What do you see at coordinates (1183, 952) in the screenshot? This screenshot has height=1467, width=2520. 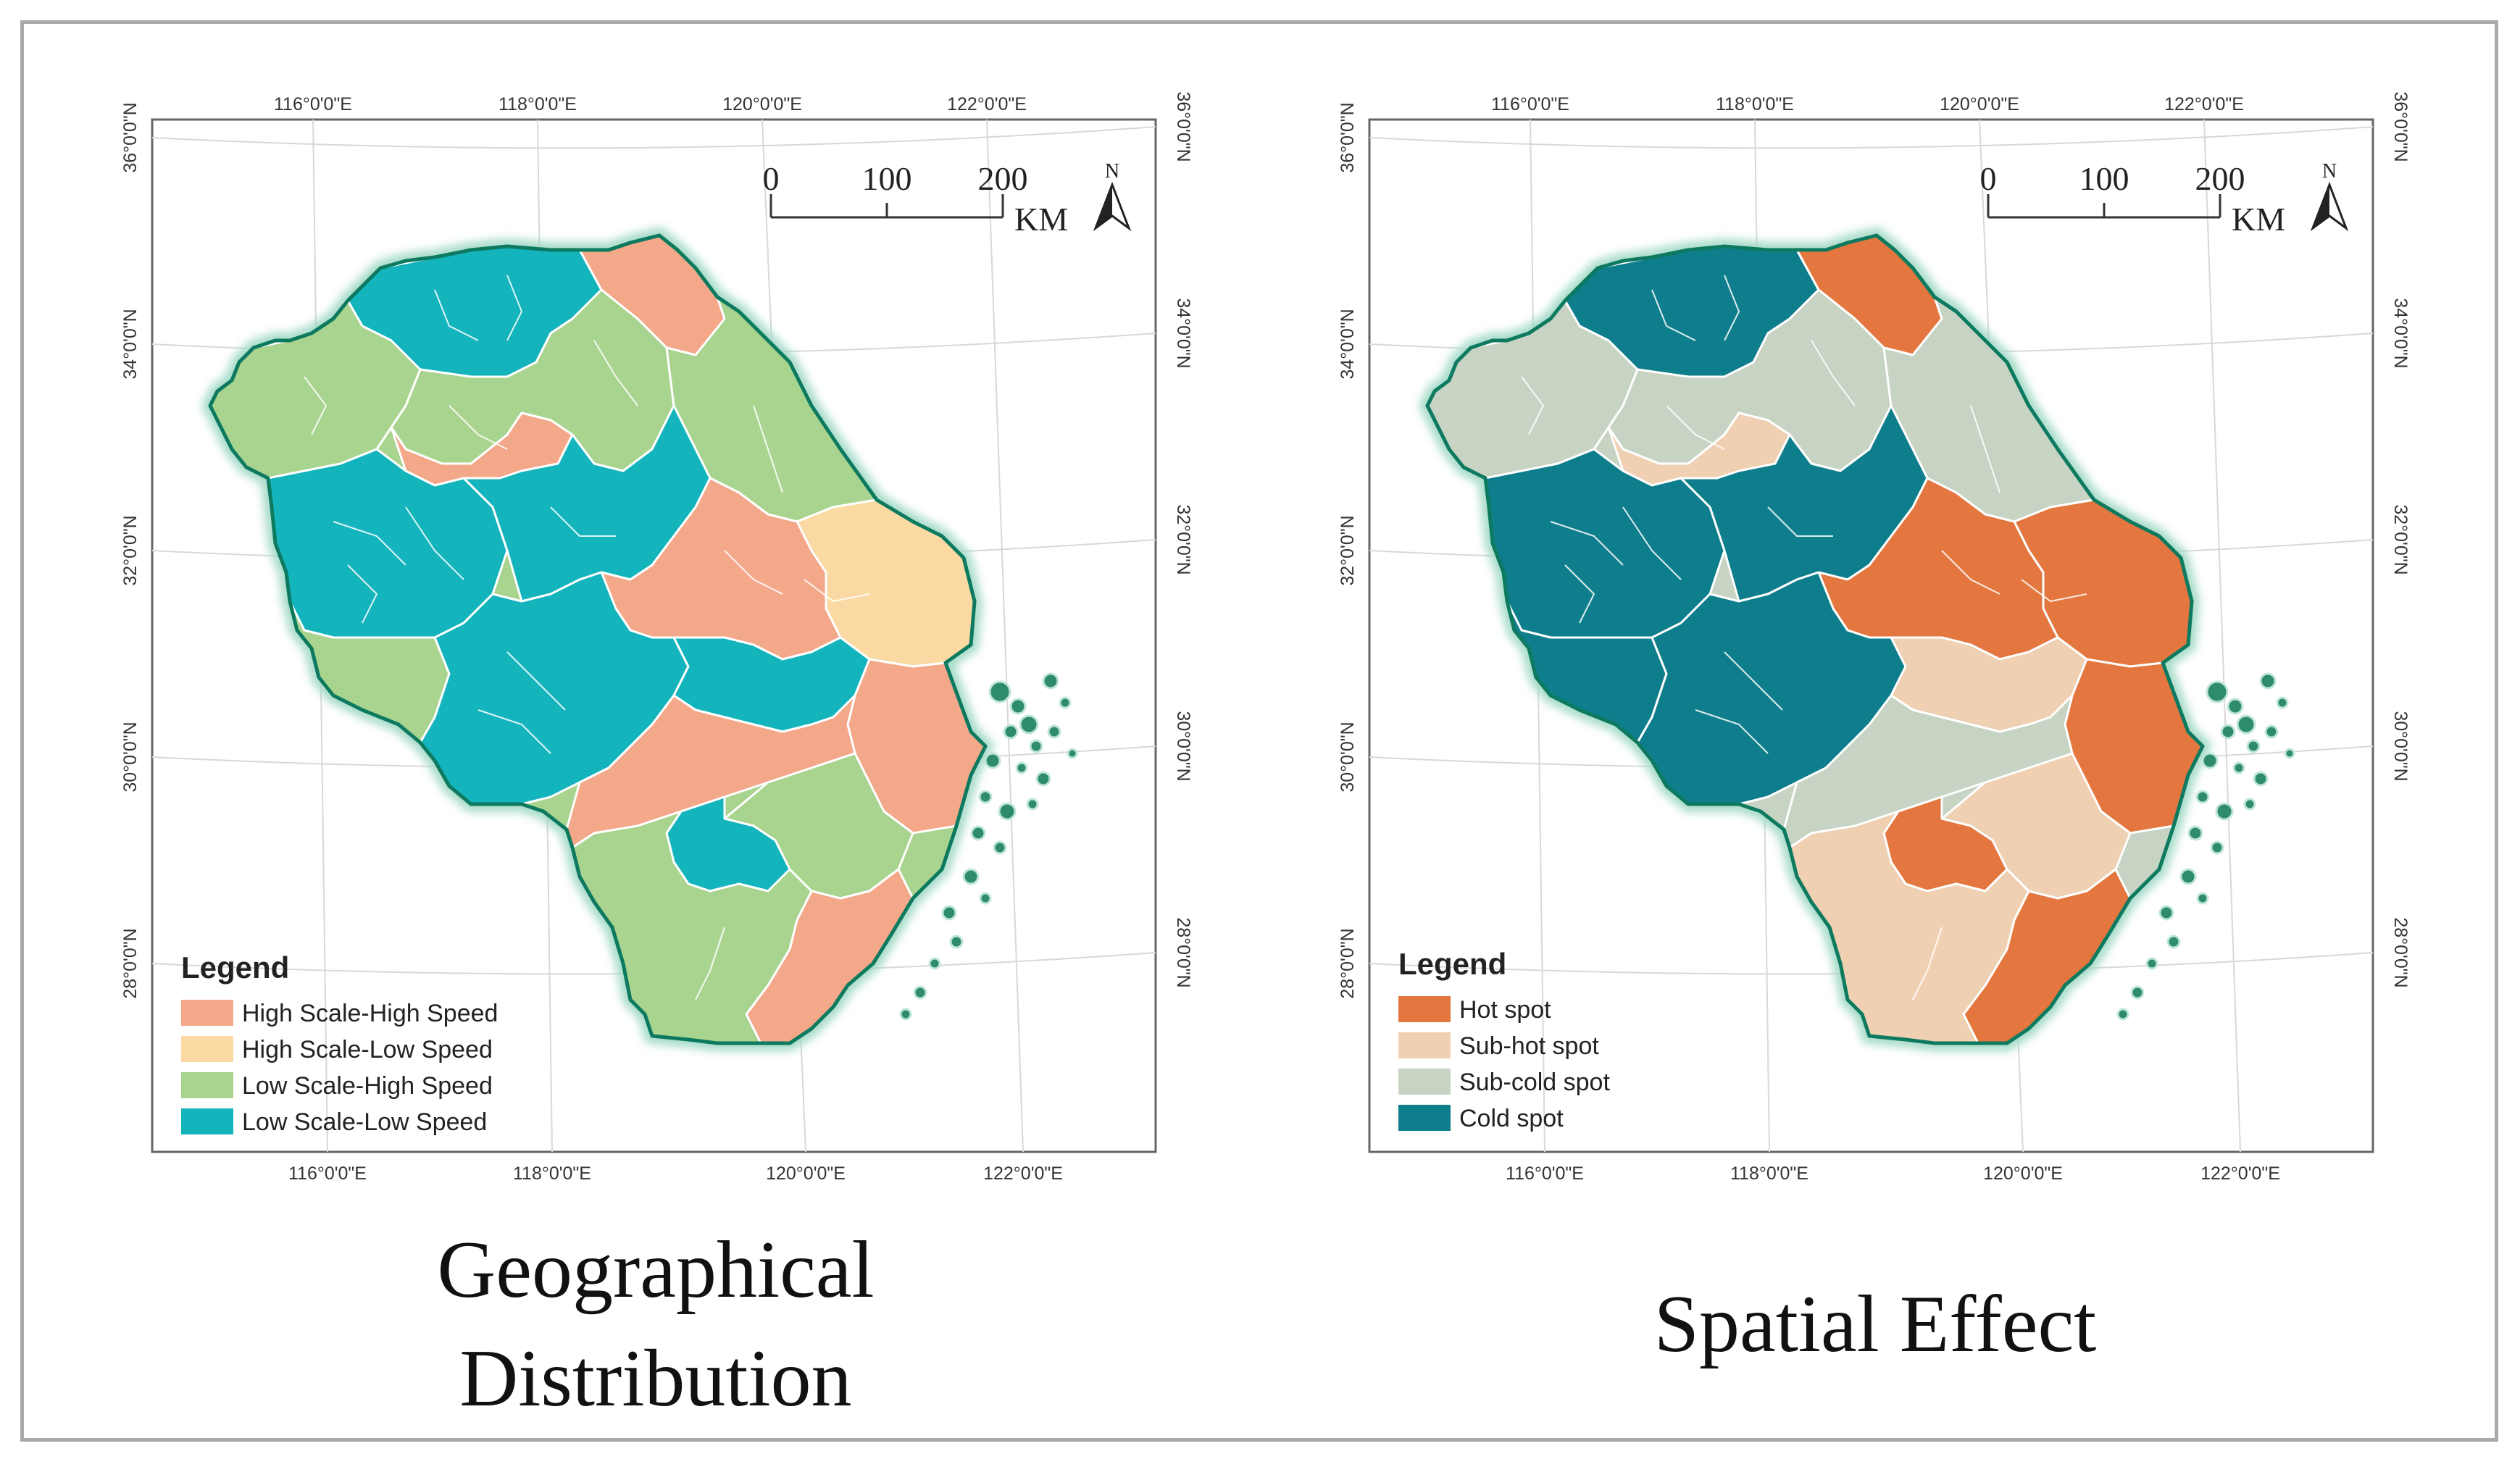 I see `lat-label-right: 28°0'0"N` at bounding box center [1183, 952].